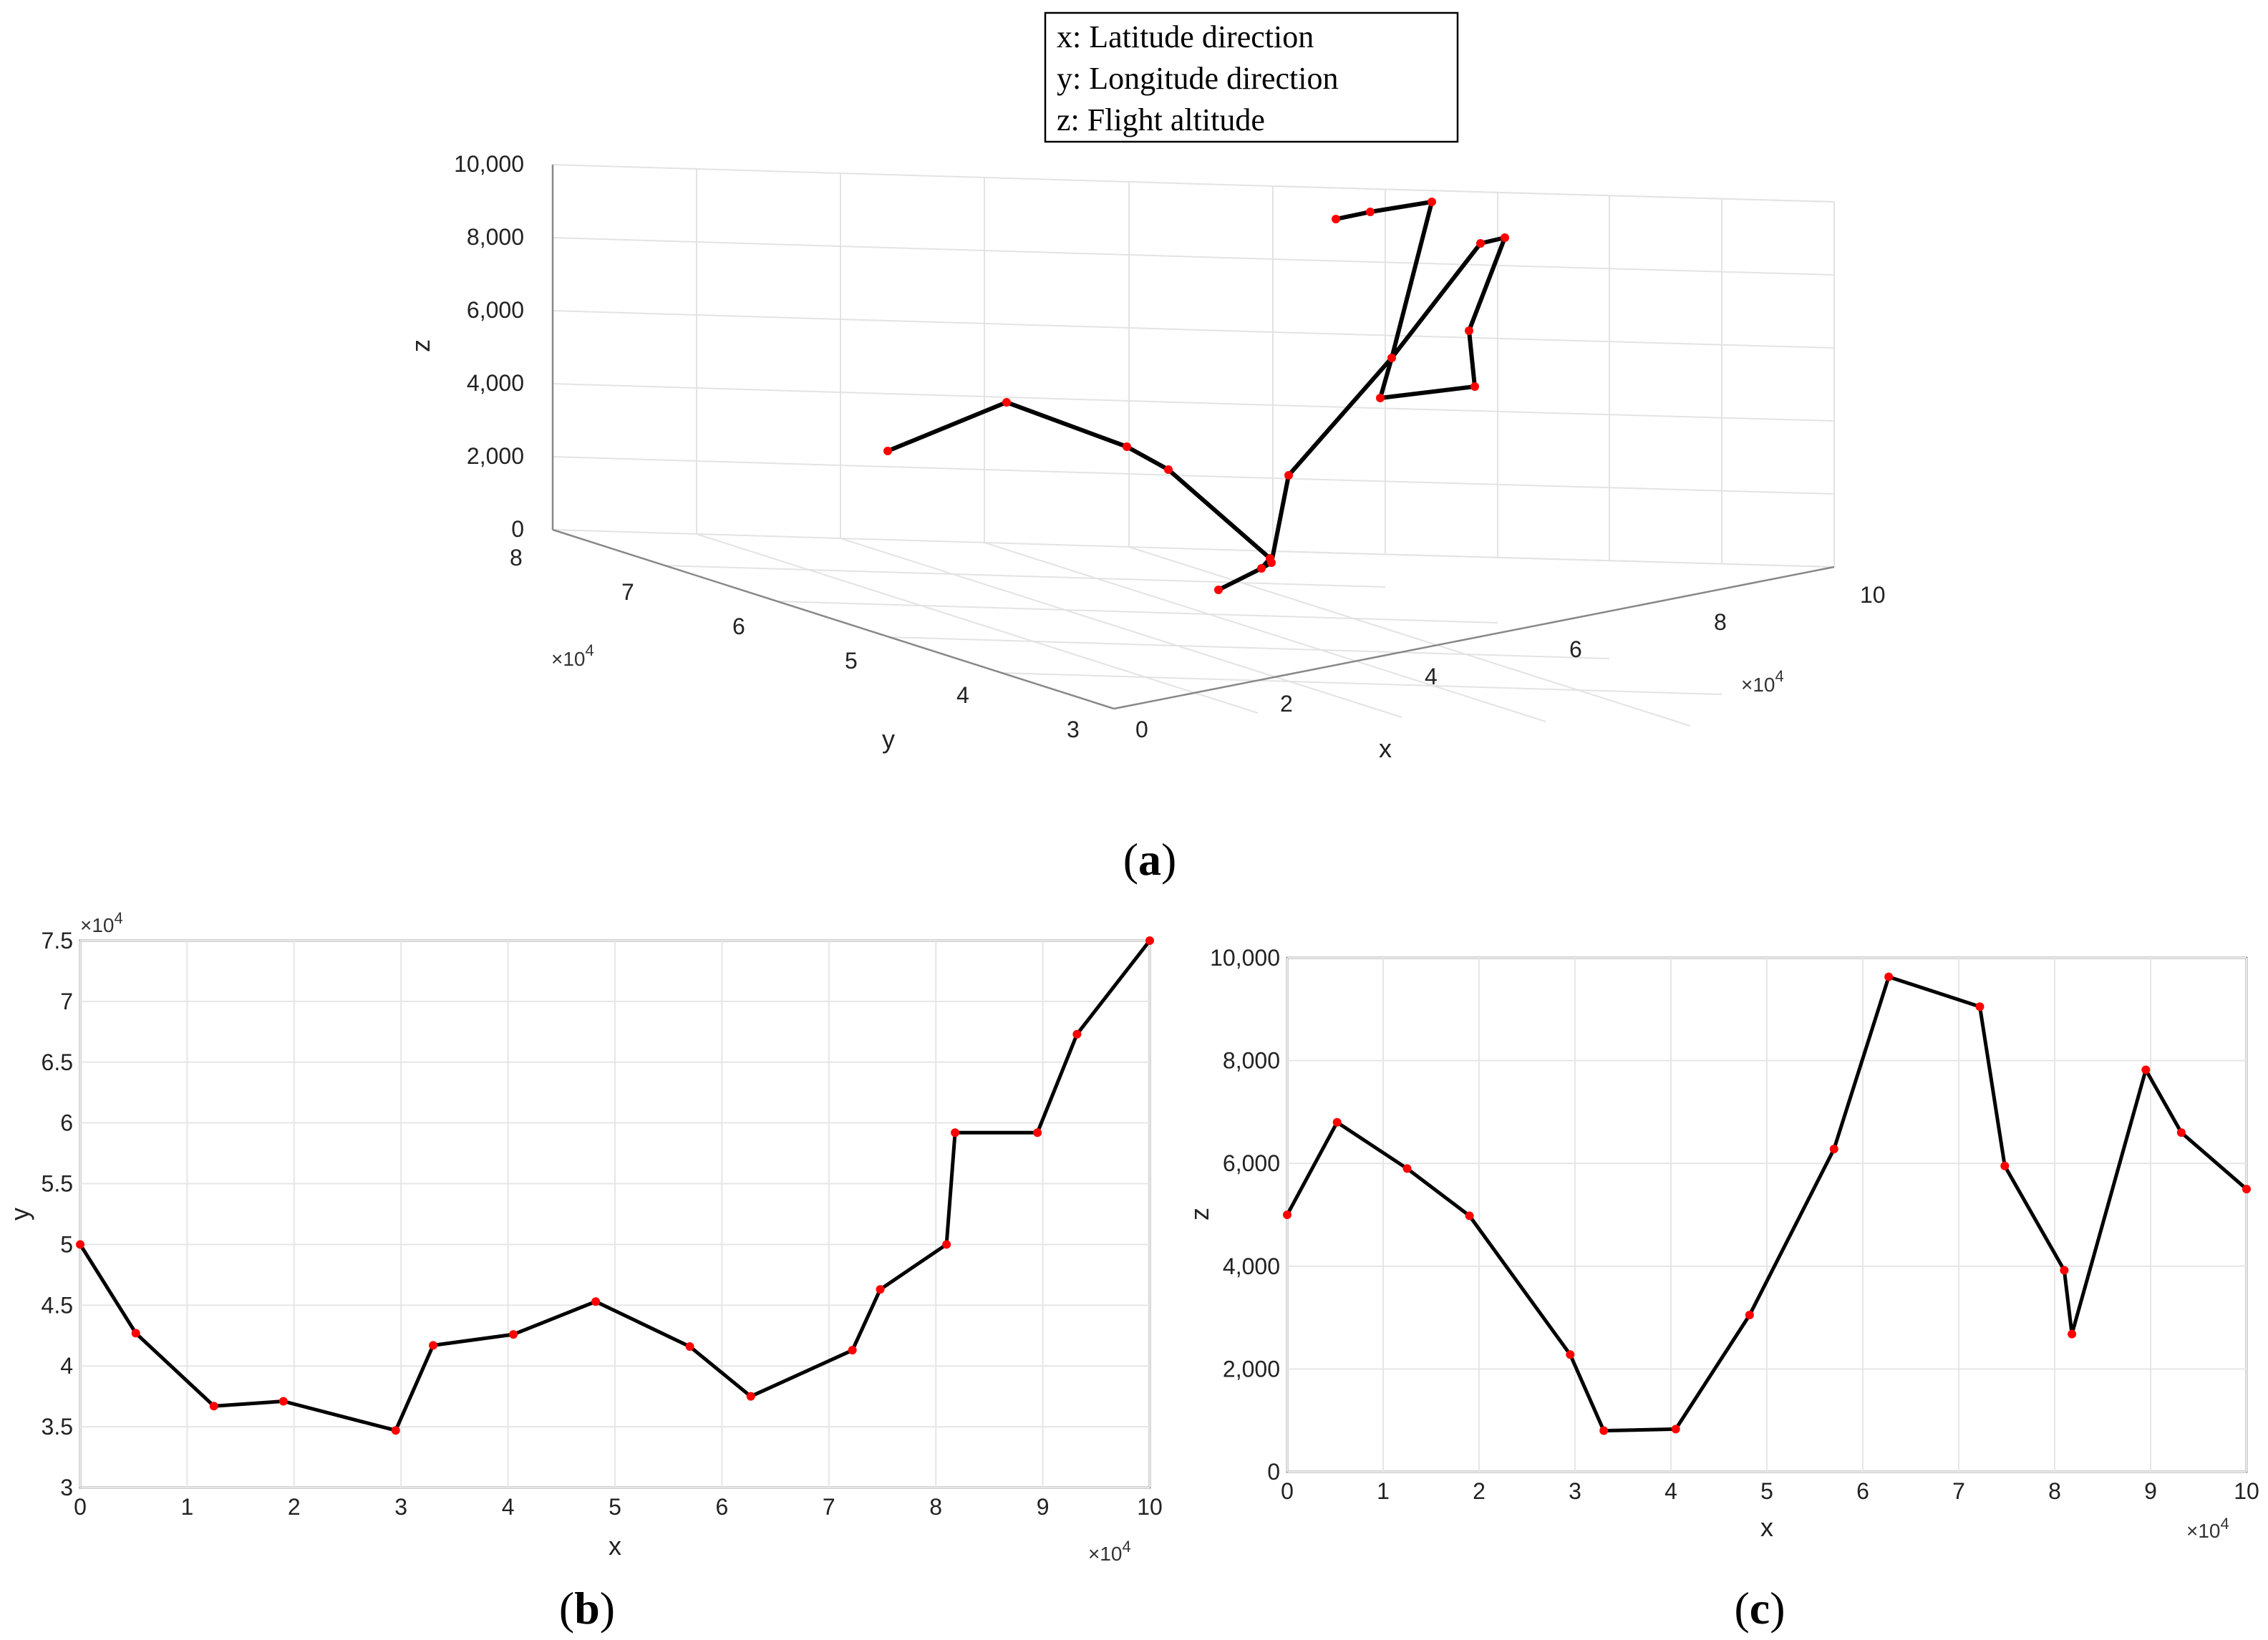 The height and width of the screenshot is (1640, 2268). I want to click on y-tick-label: 3.5, so click(57, 1427).